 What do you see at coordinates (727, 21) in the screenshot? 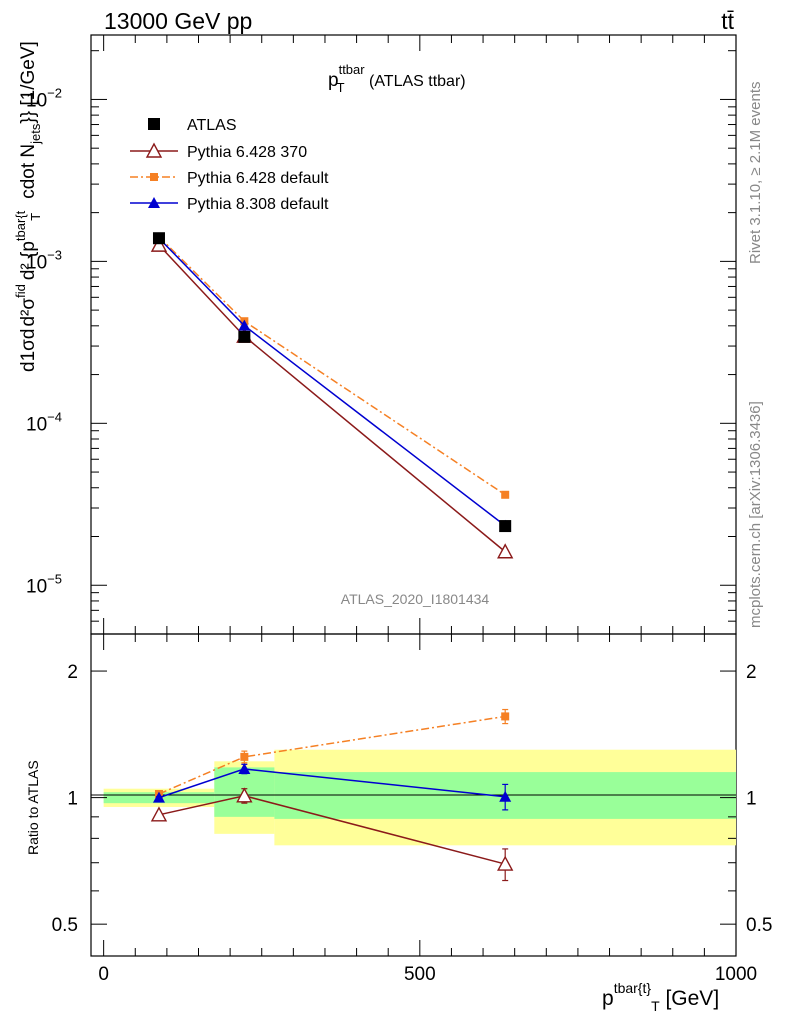
I see `process-label: tt̄` at bounding box center [727, 21].